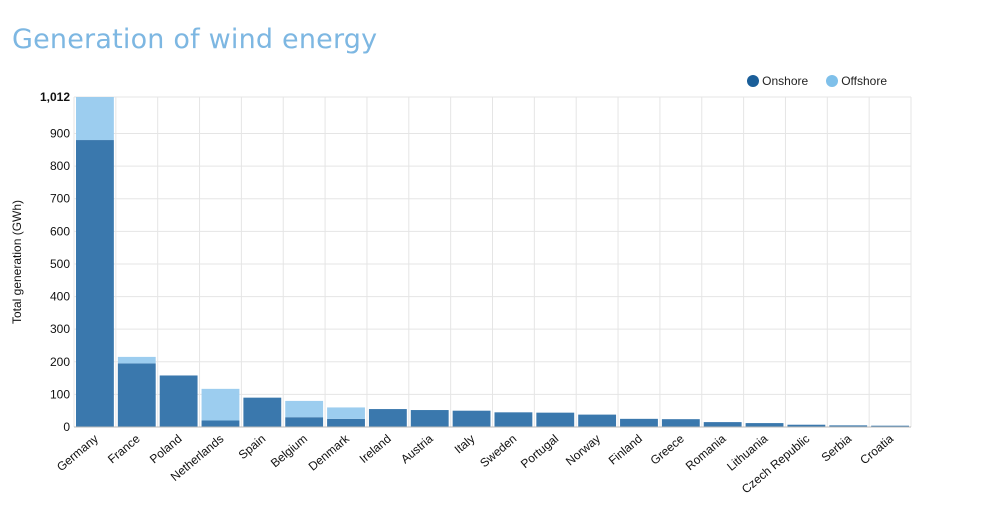 This screenshot has height=516, width=991. What do you see at coordinates (124, 448) in the screenshot?
I see `x-tick-label: France` at bounding box center [124, 448].